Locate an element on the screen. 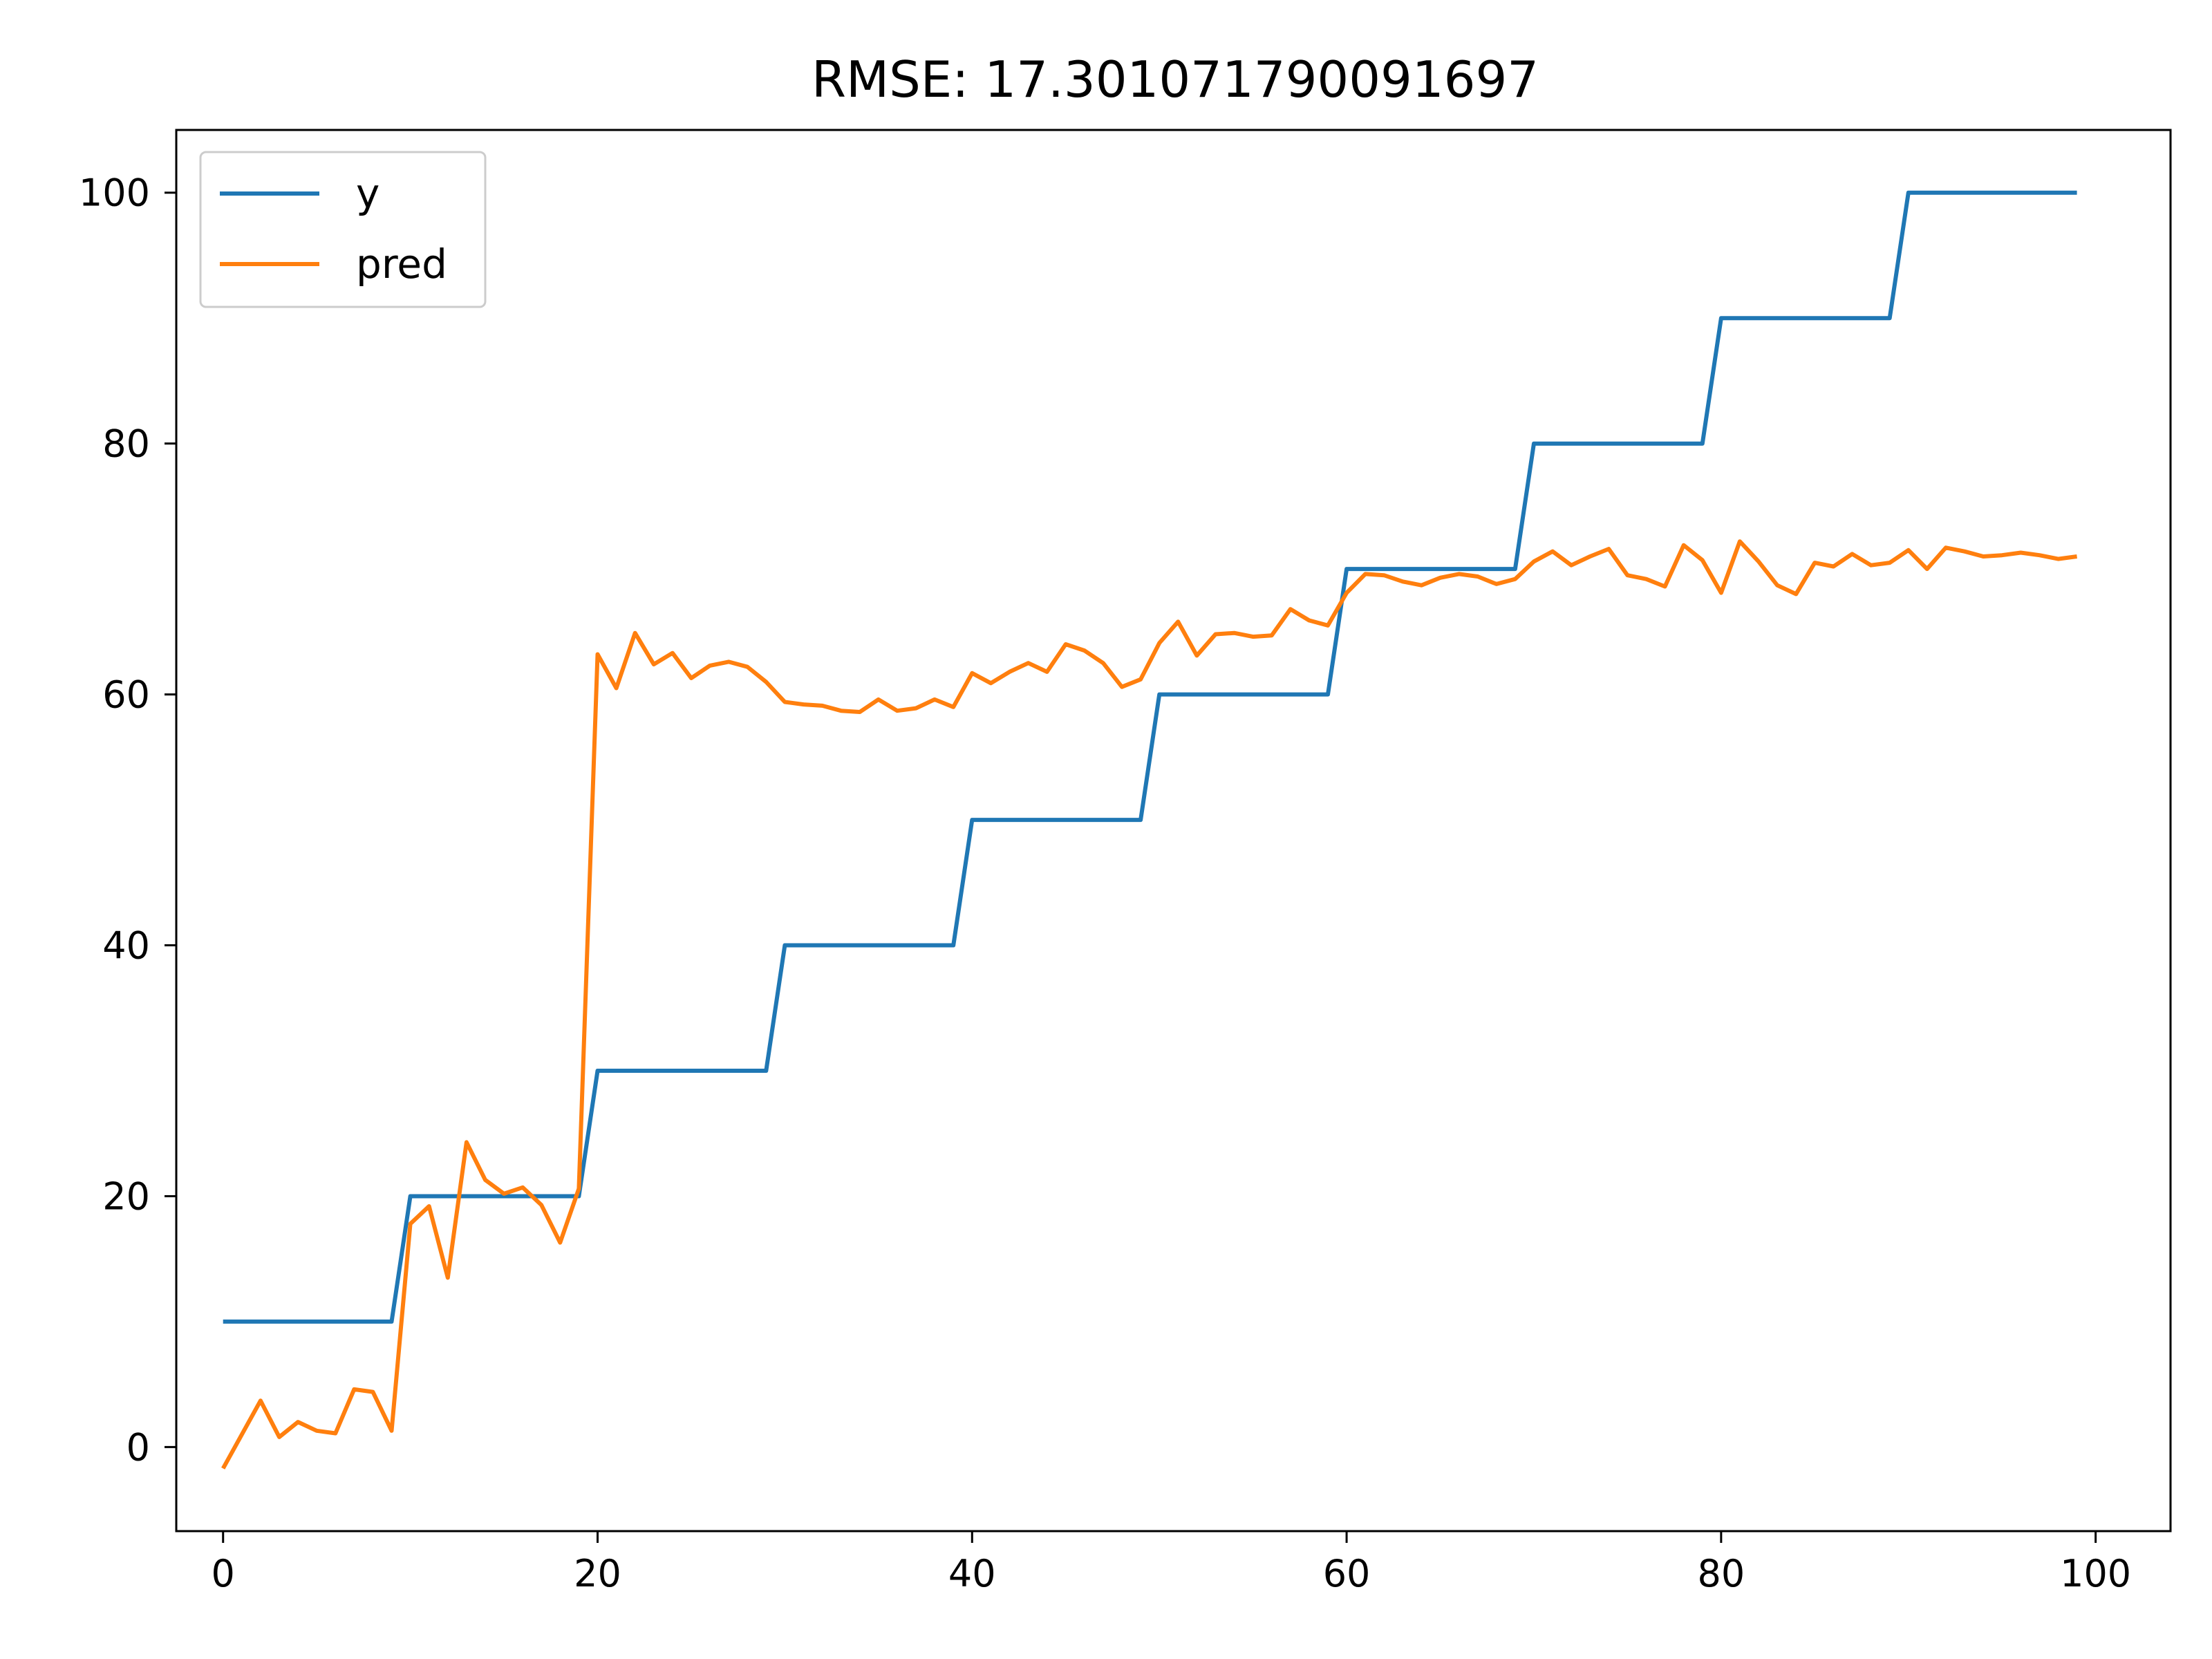  x-tick-label: 80 is located at coordinates (1721, 1573).